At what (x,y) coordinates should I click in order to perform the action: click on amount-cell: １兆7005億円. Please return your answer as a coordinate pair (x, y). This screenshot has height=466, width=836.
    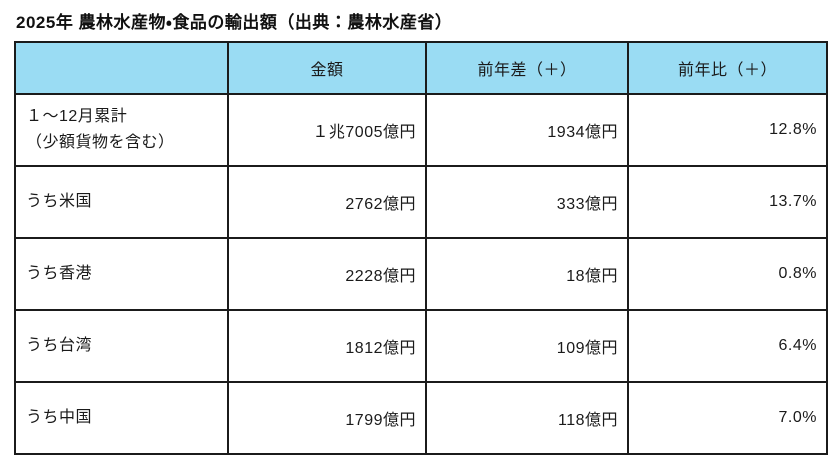
    Looking at the image, I should click on (327, 130).